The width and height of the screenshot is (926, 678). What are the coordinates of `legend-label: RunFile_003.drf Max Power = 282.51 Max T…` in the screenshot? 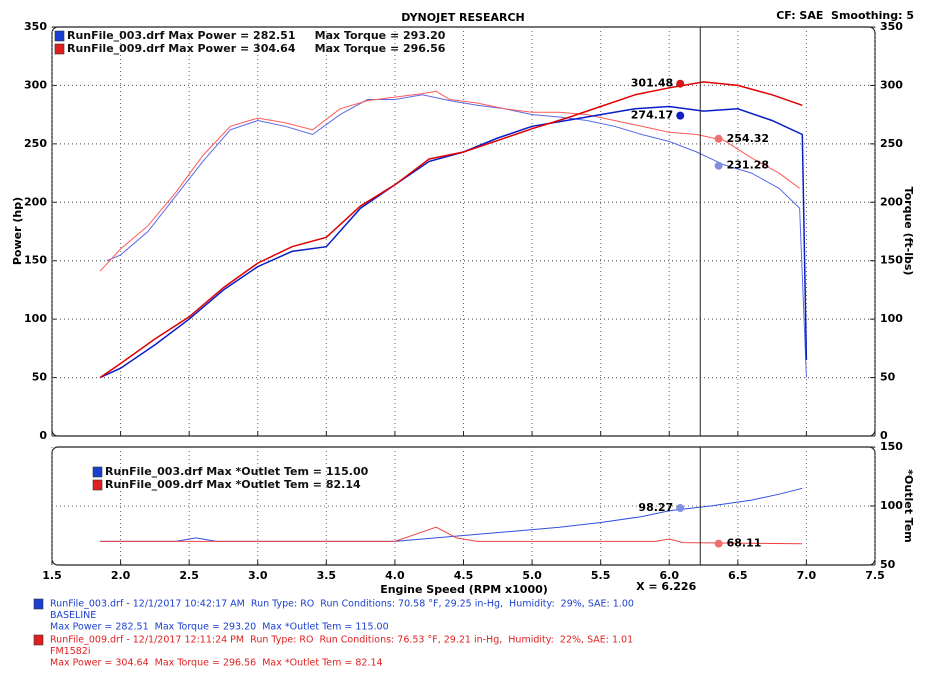 It's located at (256, 35).